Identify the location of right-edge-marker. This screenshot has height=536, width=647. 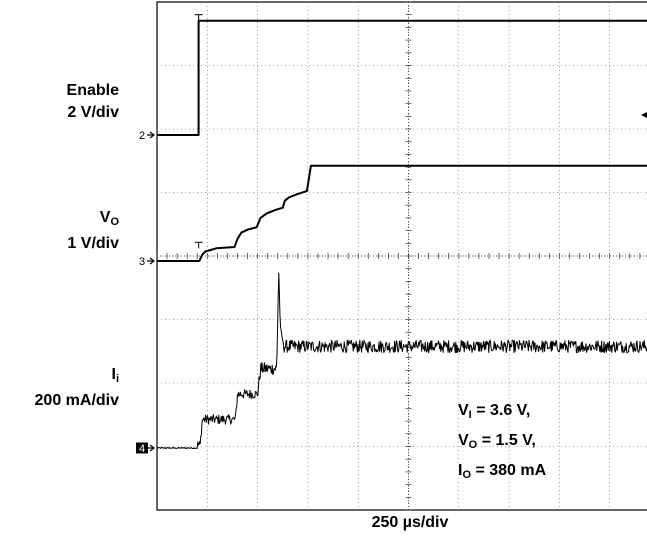
(644, 115).